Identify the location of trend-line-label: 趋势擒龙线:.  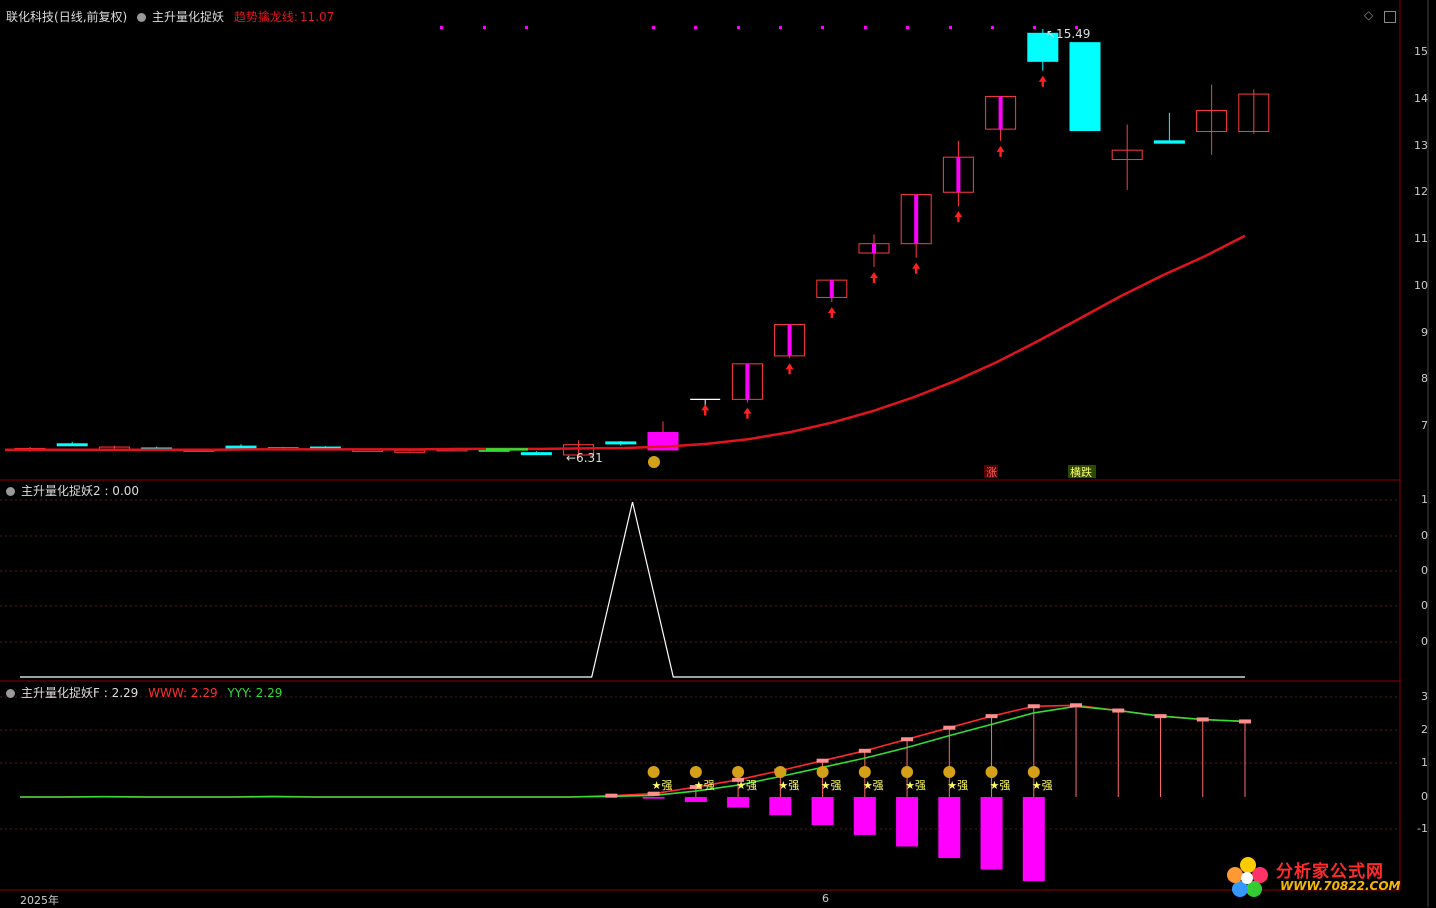
(265, 17).